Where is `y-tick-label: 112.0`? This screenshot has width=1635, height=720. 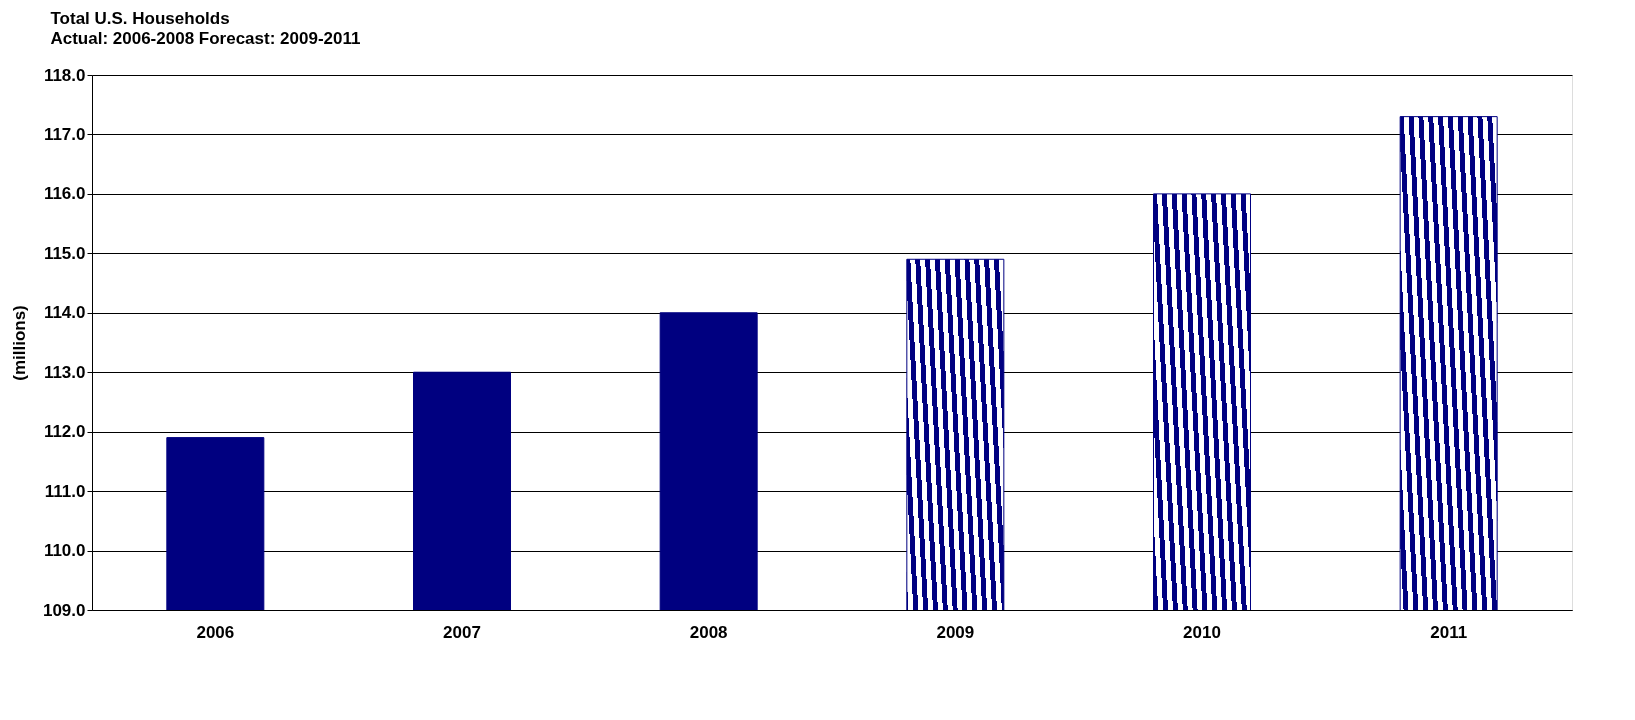
y-tick-label: 112.0 is located at coordinates (64, 432).